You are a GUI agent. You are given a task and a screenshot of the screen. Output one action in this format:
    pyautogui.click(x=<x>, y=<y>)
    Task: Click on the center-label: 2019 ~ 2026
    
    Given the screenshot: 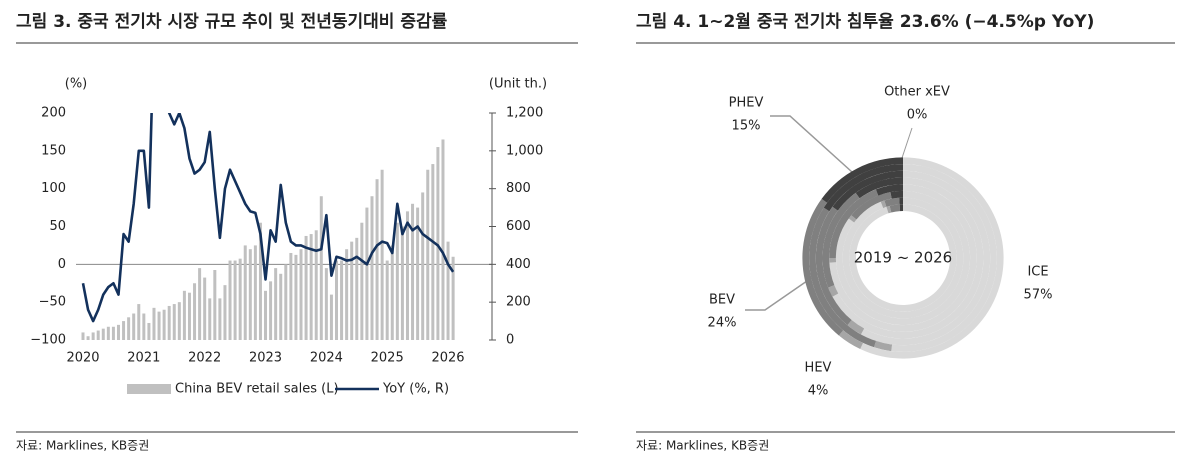 What is the action you would take?
    pyautogui.click(x=903, y=258)
    